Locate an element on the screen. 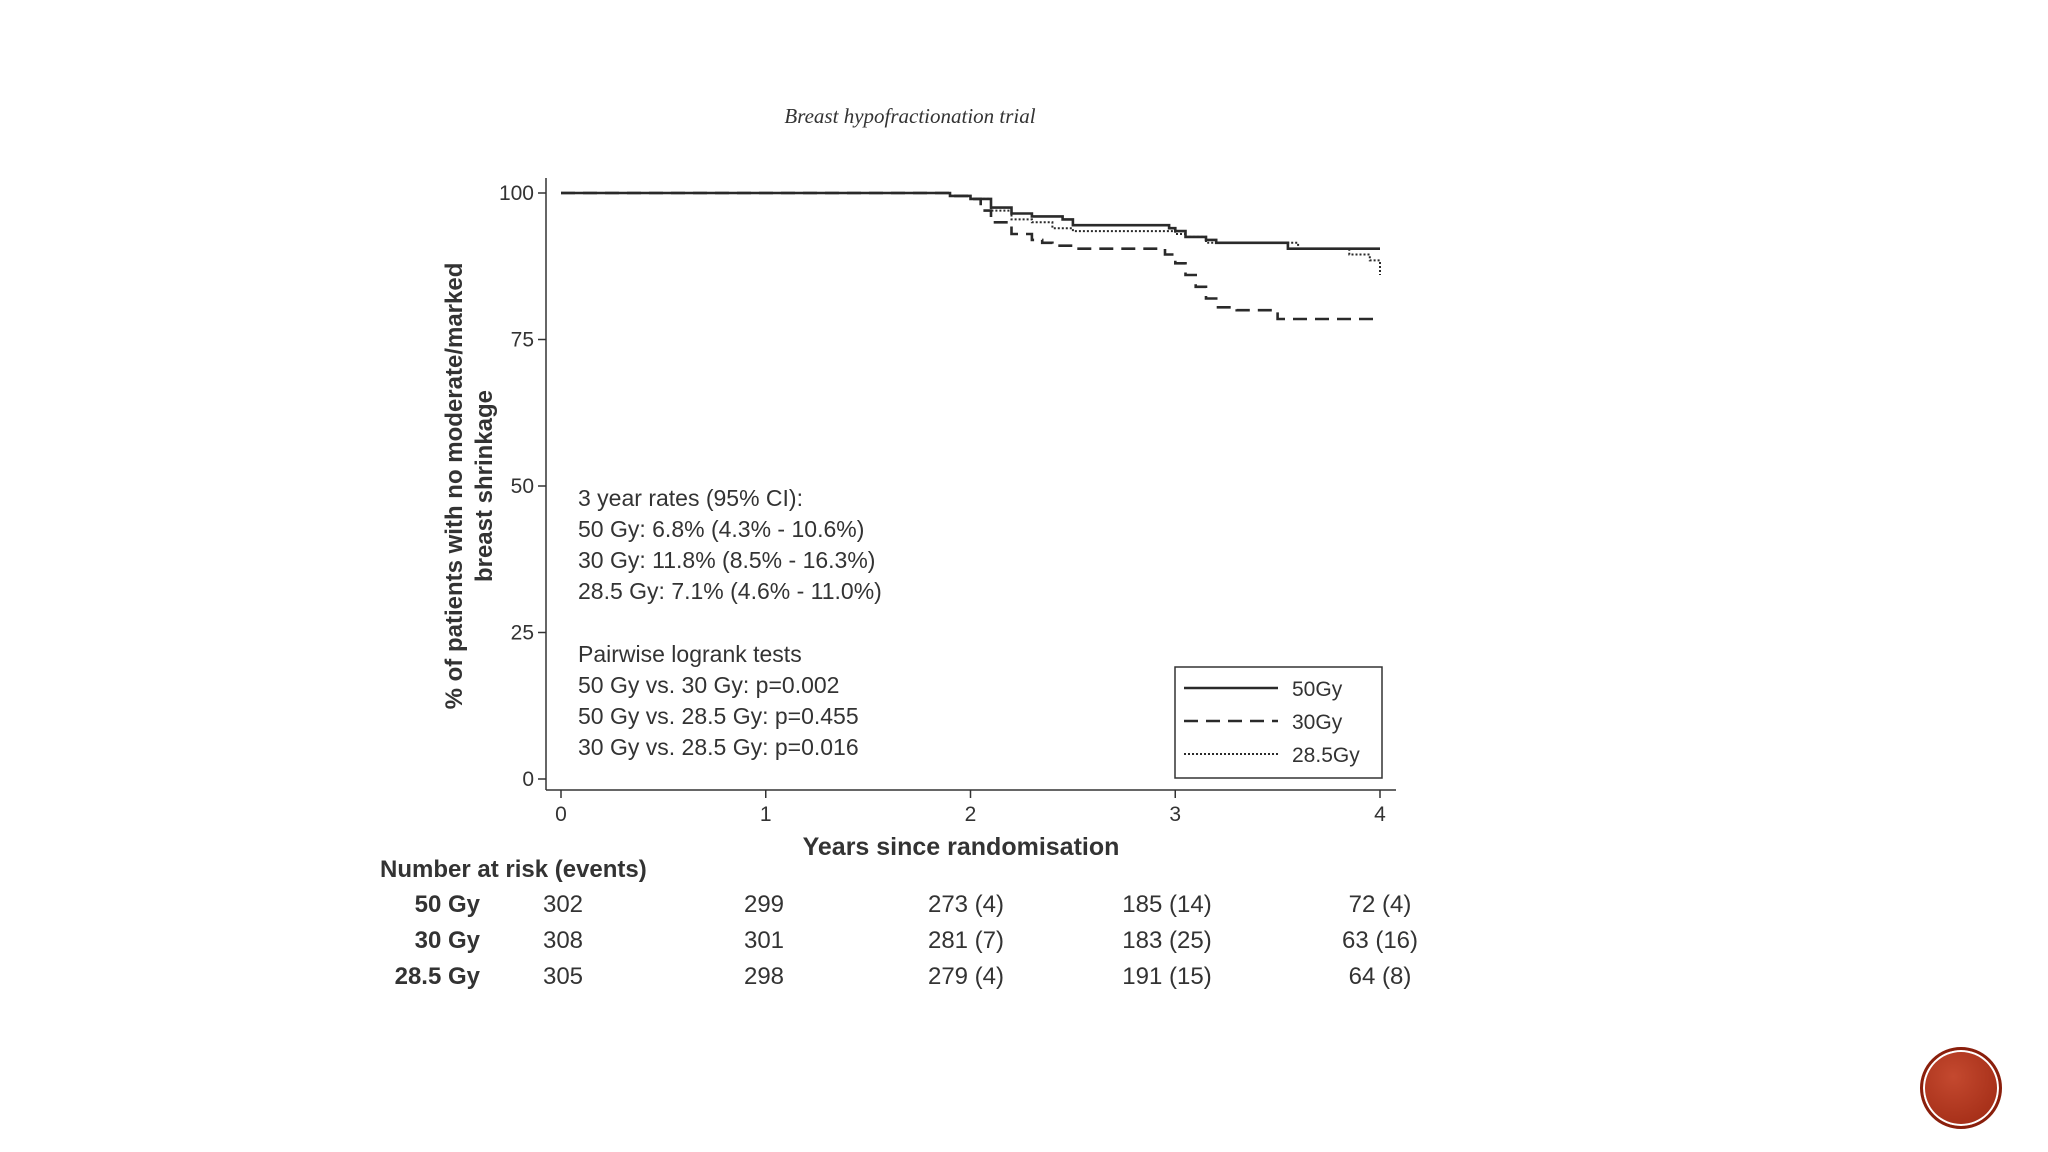 Image resolution: width=2048 pixels, height=1152 pixels. series-line-30gy is located at coordinates (970, 256).